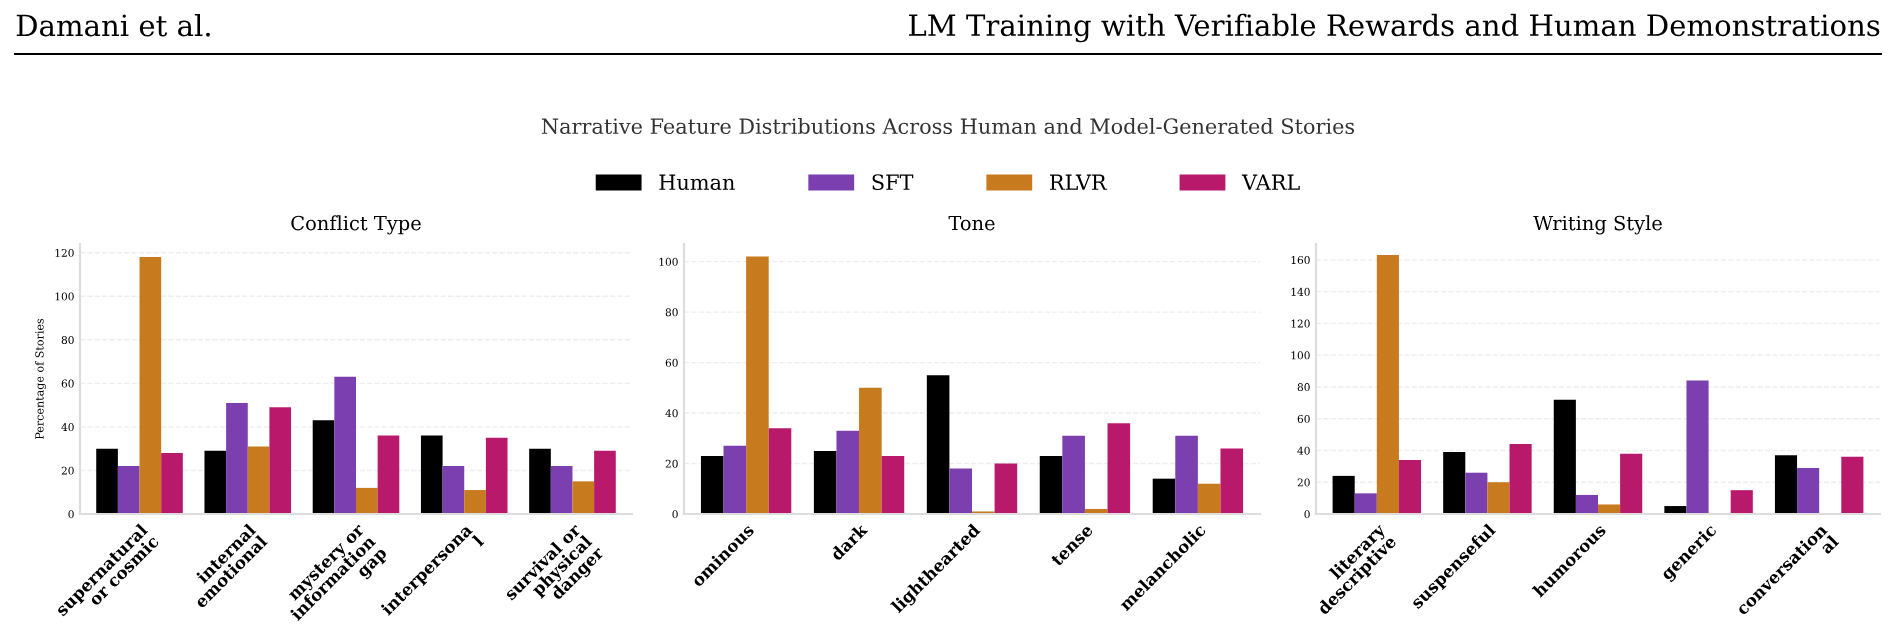 Image resolution: width=1896 pixels, height=640 pixels. I want to click on legend-label: VARL, so click(1270, 182).